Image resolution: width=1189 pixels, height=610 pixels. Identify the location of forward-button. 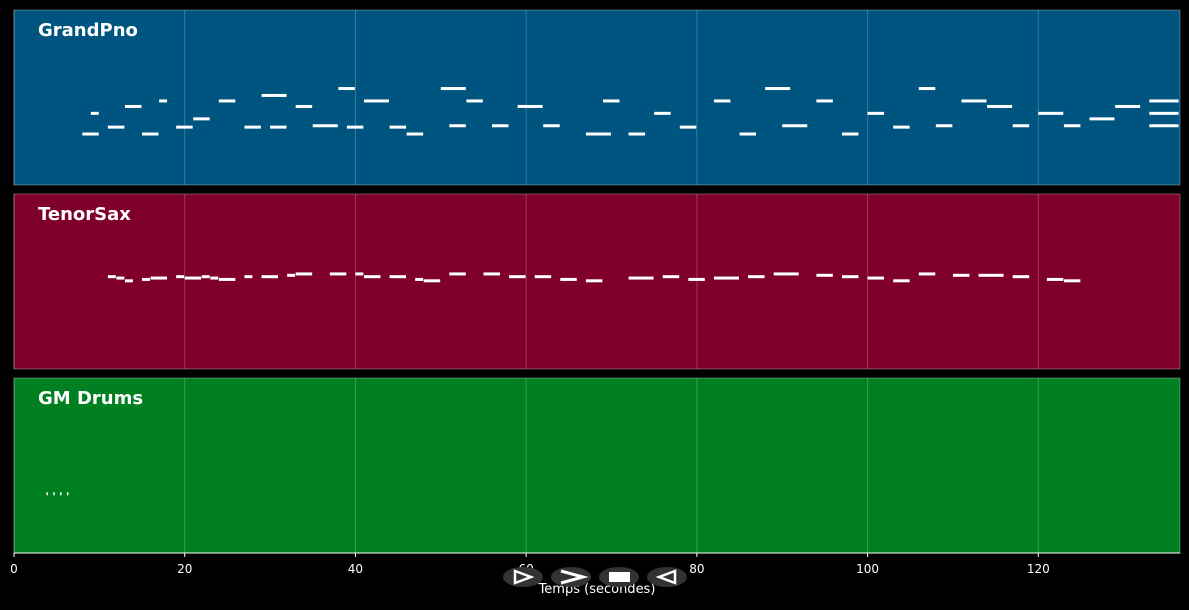
(571, 577).